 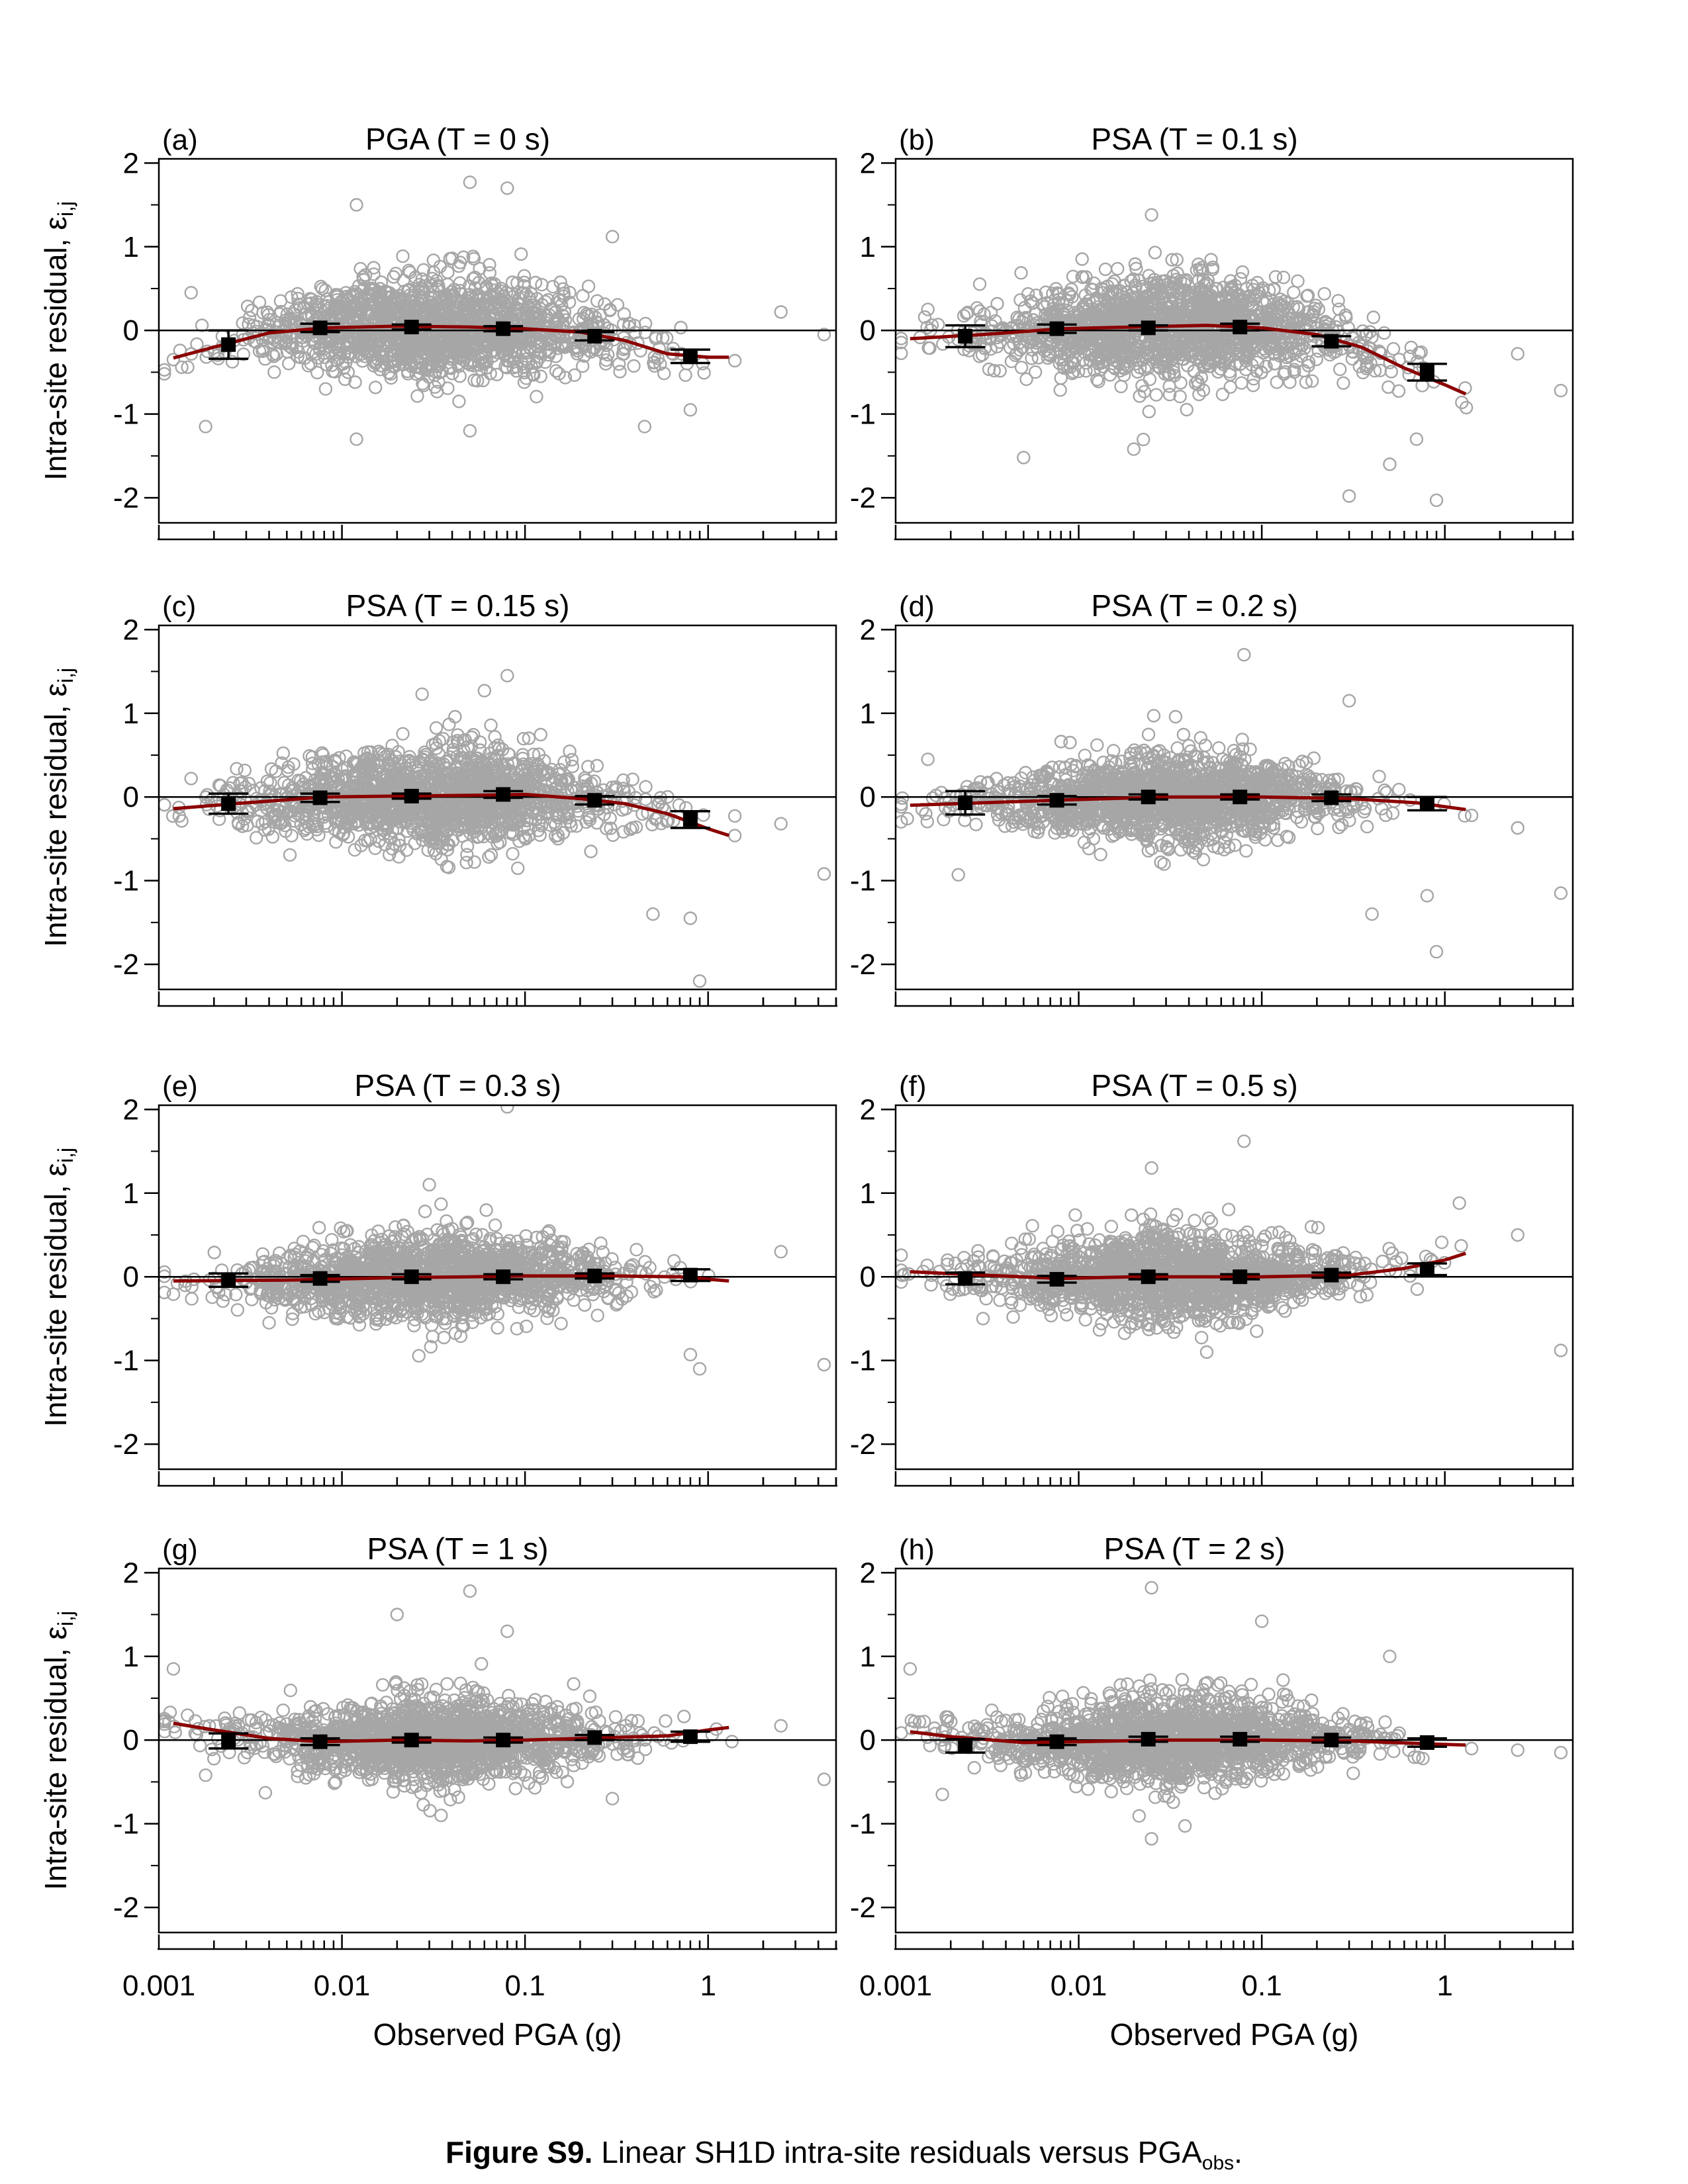 I want to click on scatter-cloud, so click(x=495, y=828).